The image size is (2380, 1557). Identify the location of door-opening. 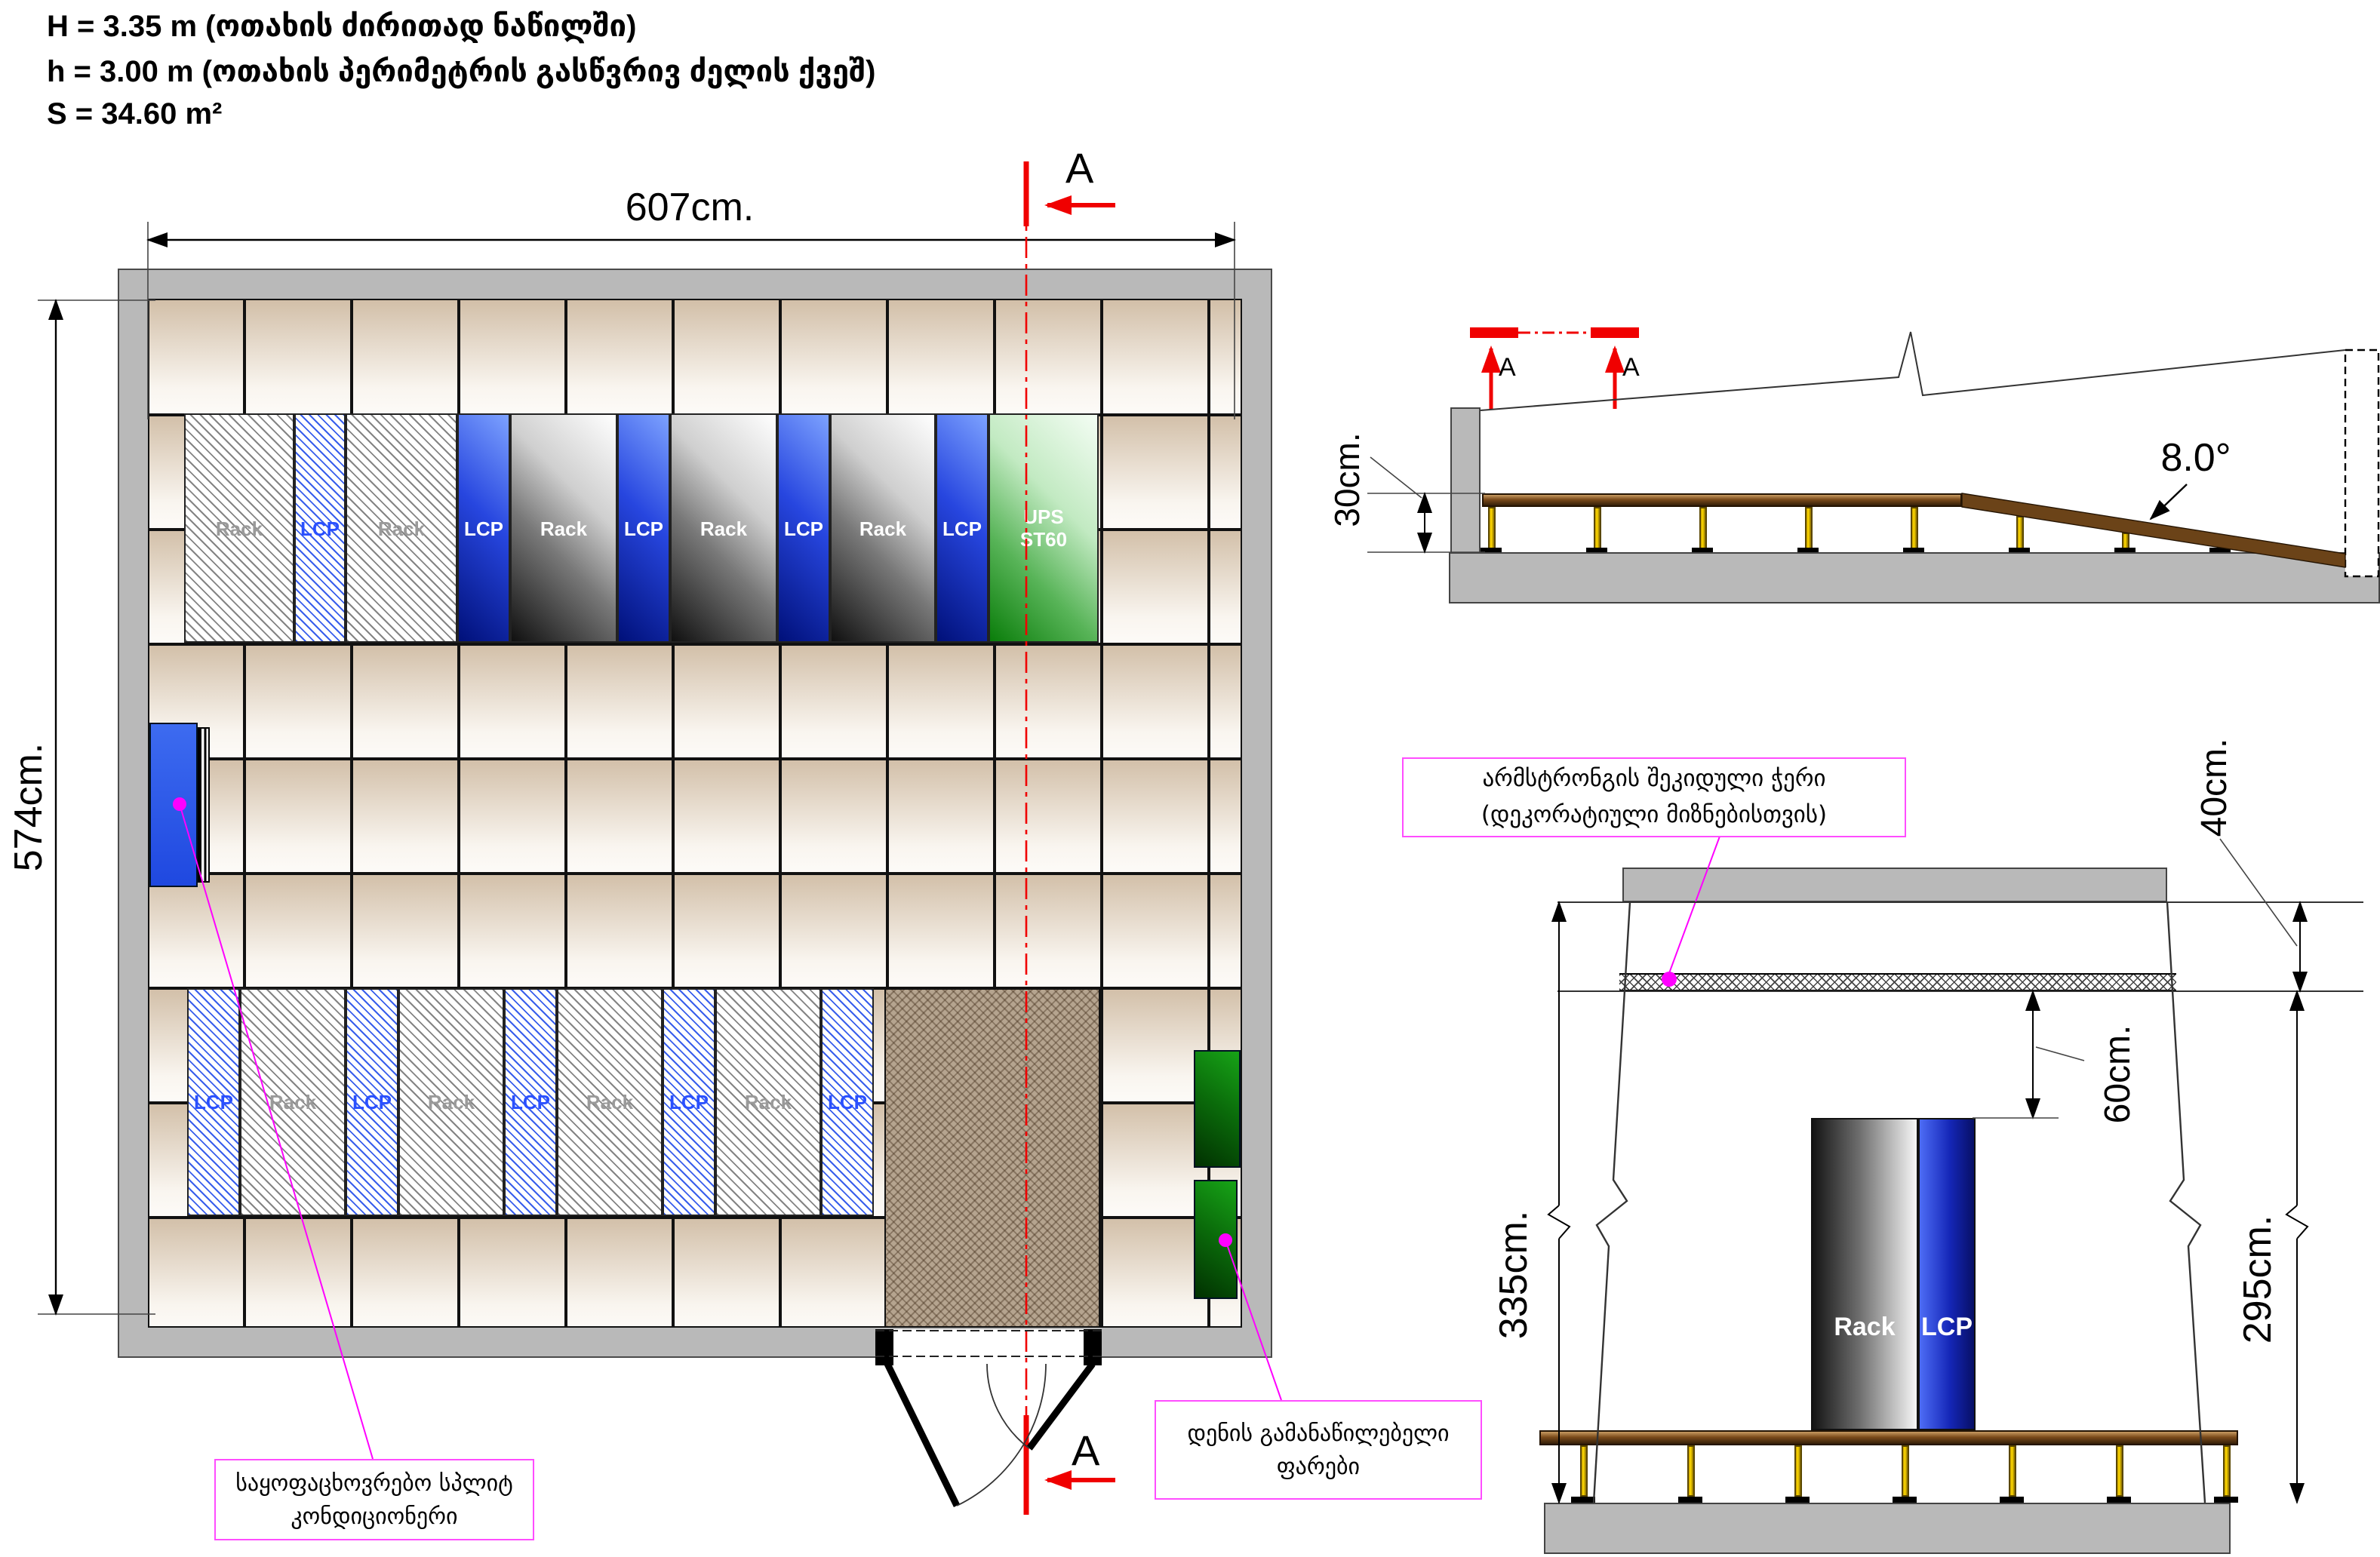
(988, 1344).